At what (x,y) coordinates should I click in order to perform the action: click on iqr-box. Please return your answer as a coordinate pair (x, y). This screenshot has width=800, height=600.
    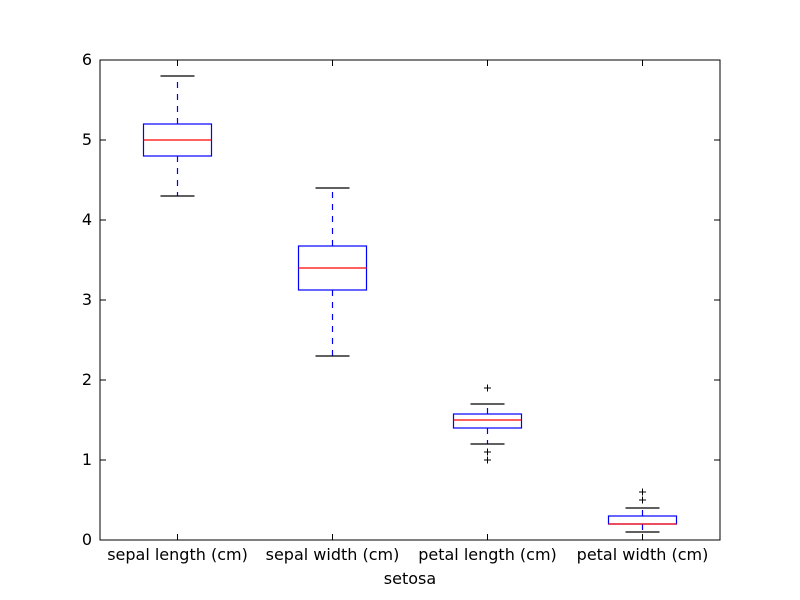
    Looking at the image, I should click on (487, 421).